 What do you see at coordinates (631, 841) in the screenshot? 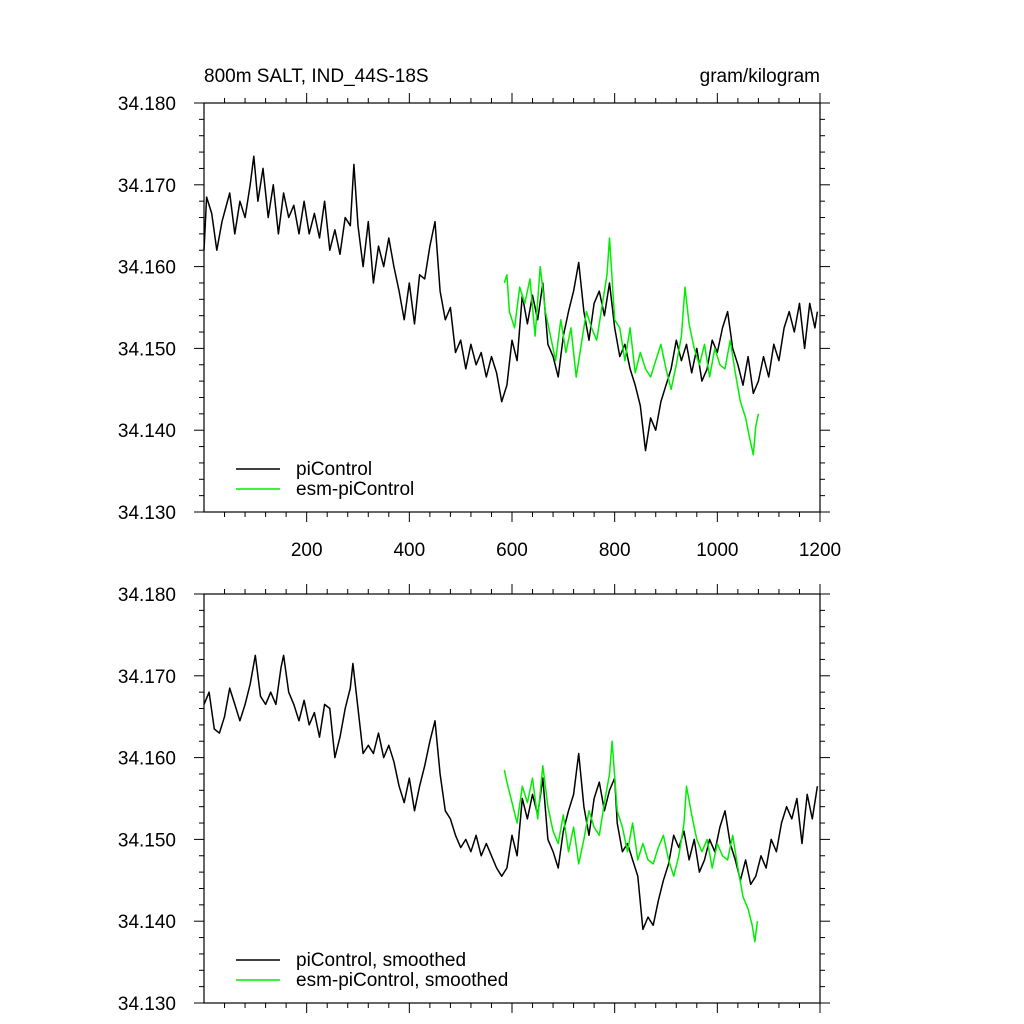
I see `bottom-series-line-esm-picontrol-smoothed` at bounding box center [631, 841].